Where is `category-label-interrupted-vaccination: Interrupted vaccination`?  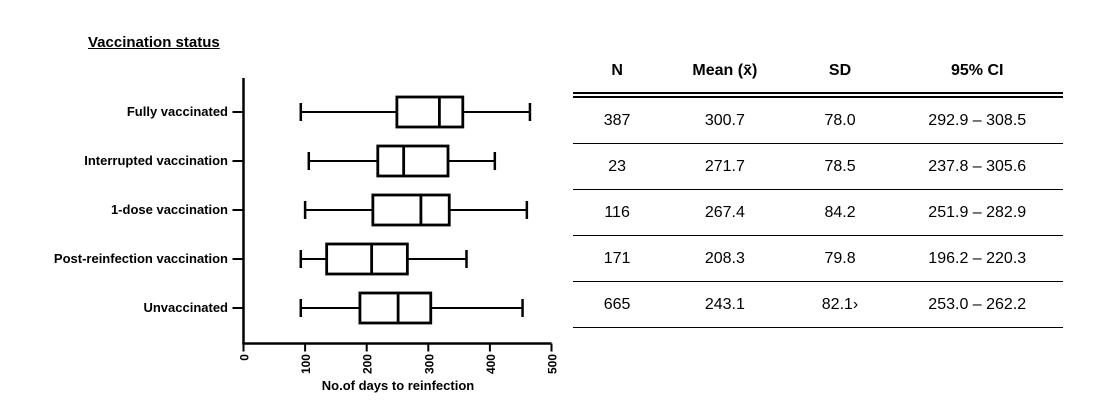
category-label-interrupted-vaccination: Interrupted vaccination is located at coordinates (156, 160).